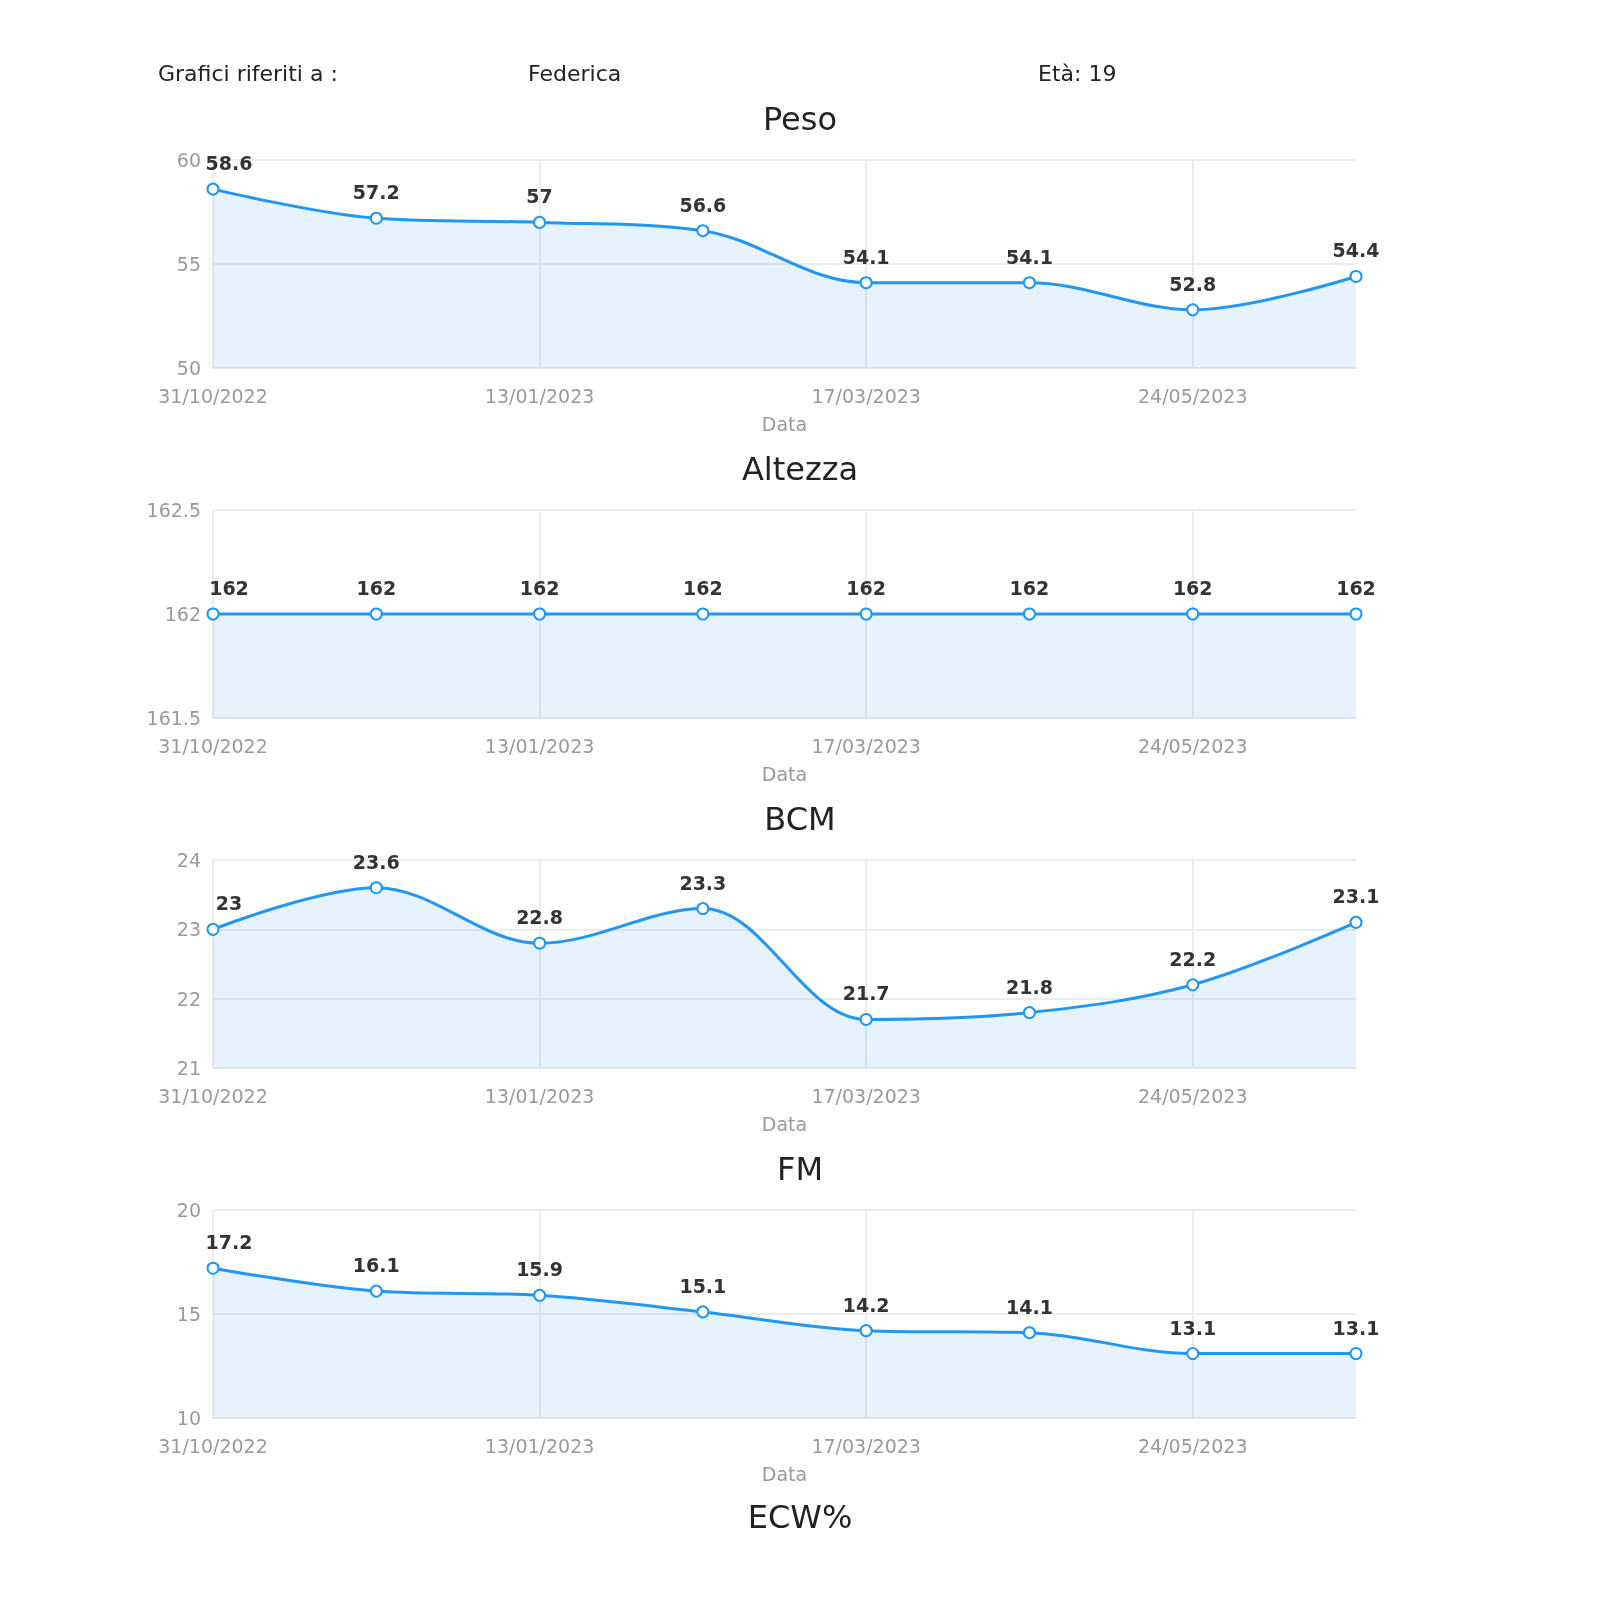  I want to click on y-tick-label: 22, so click(188, 998).